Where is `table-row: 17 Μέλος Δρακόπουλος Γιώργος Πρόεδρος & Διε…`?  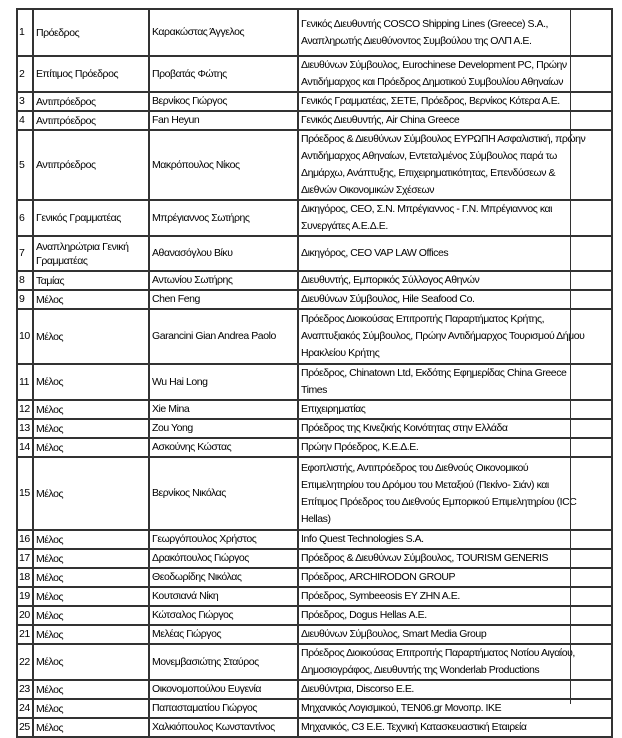
table-row: 17 Μέλος Δρακόπουλος Γιώργος Πρόεδρος & Διε… is located at coordinates (314, 558).